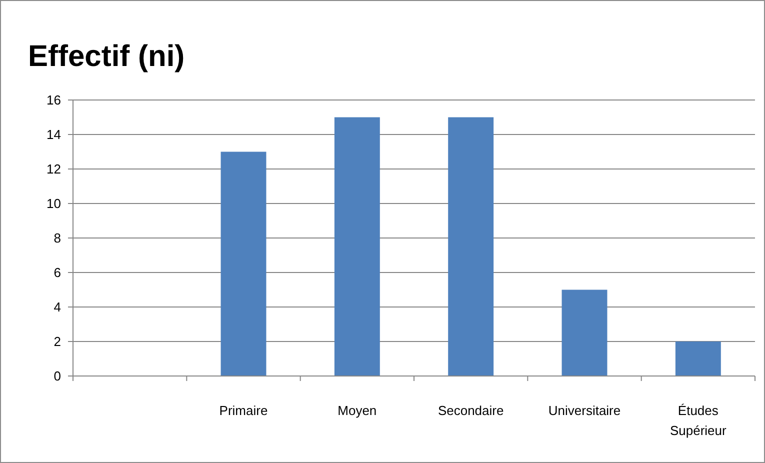 The width and height of the screenshot is (765, 463). I want to click on chart-title: Effectif (ni), so click(106, 56).